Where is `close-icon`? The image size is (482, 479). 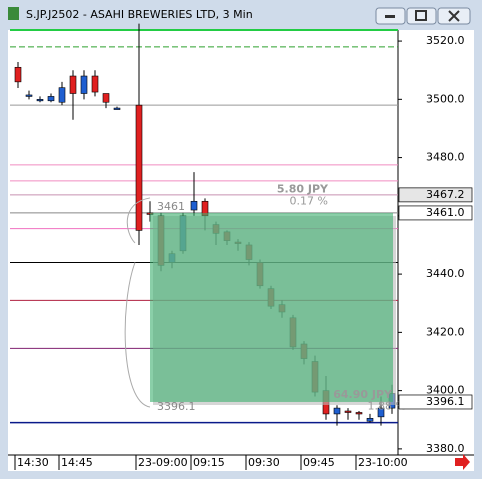
close-icon is located at coordinates (454, 16).